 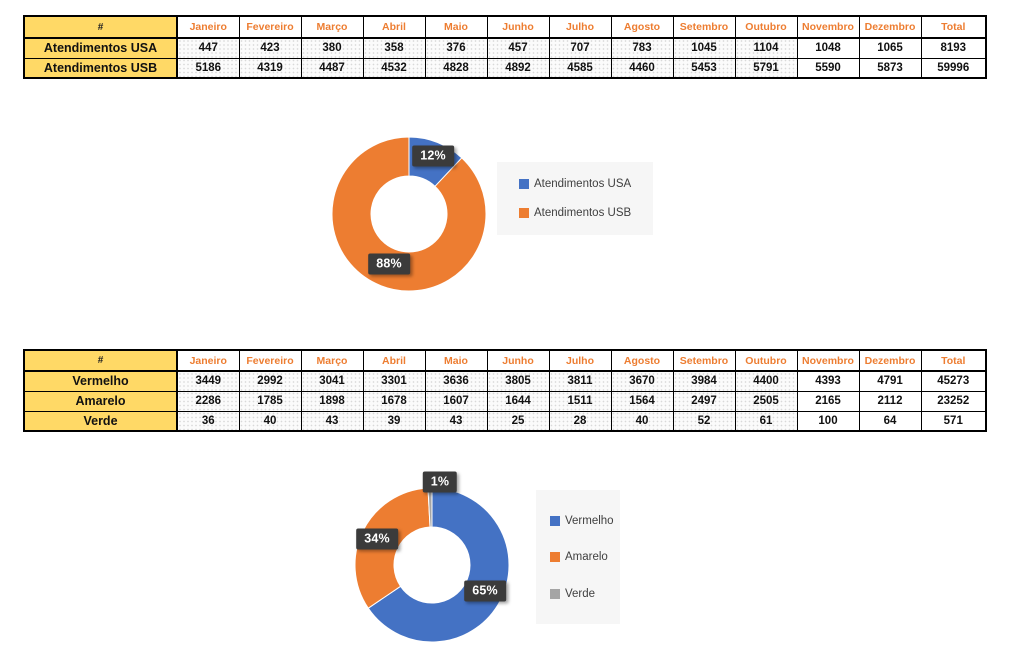 What do you see at coordinates (100, 48) in the screenshot?
I see `row-label-cell: Atendimentos USA` at bounding box center [100, 48].